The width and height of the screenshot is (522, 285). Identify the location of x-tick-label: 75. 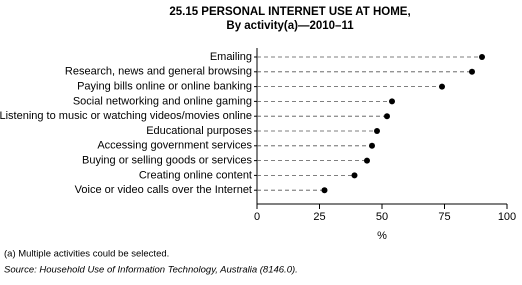
(444, 217).